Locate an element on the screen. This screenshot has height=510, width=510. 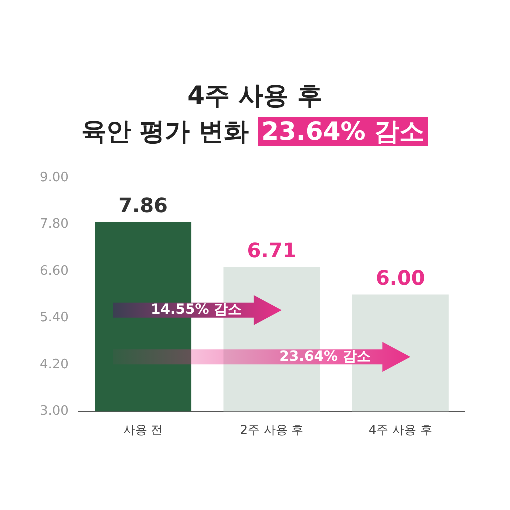
annotation: 23.64% 감소 is located at coordinates (325, 357).